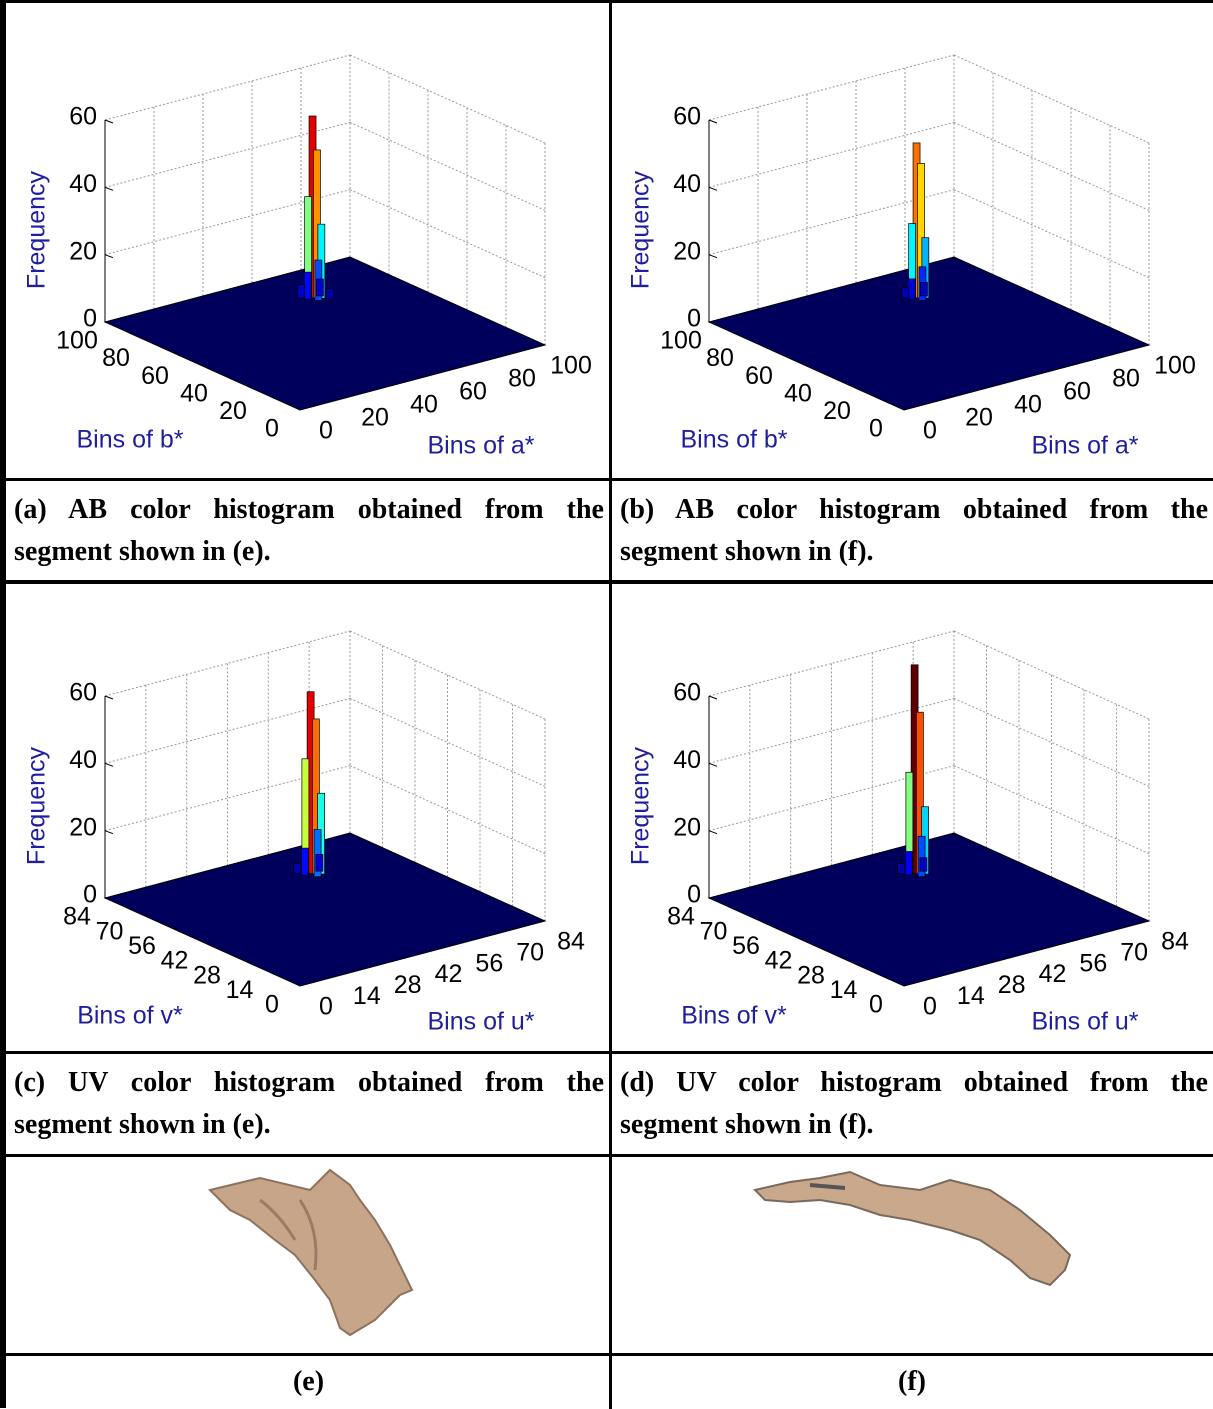 This screenshot has width=1213, height=1409. What do you see at coordinates (116, 358) in the screenshot?
I see `y-tick-label: 80` at bounding box center [116, 358].